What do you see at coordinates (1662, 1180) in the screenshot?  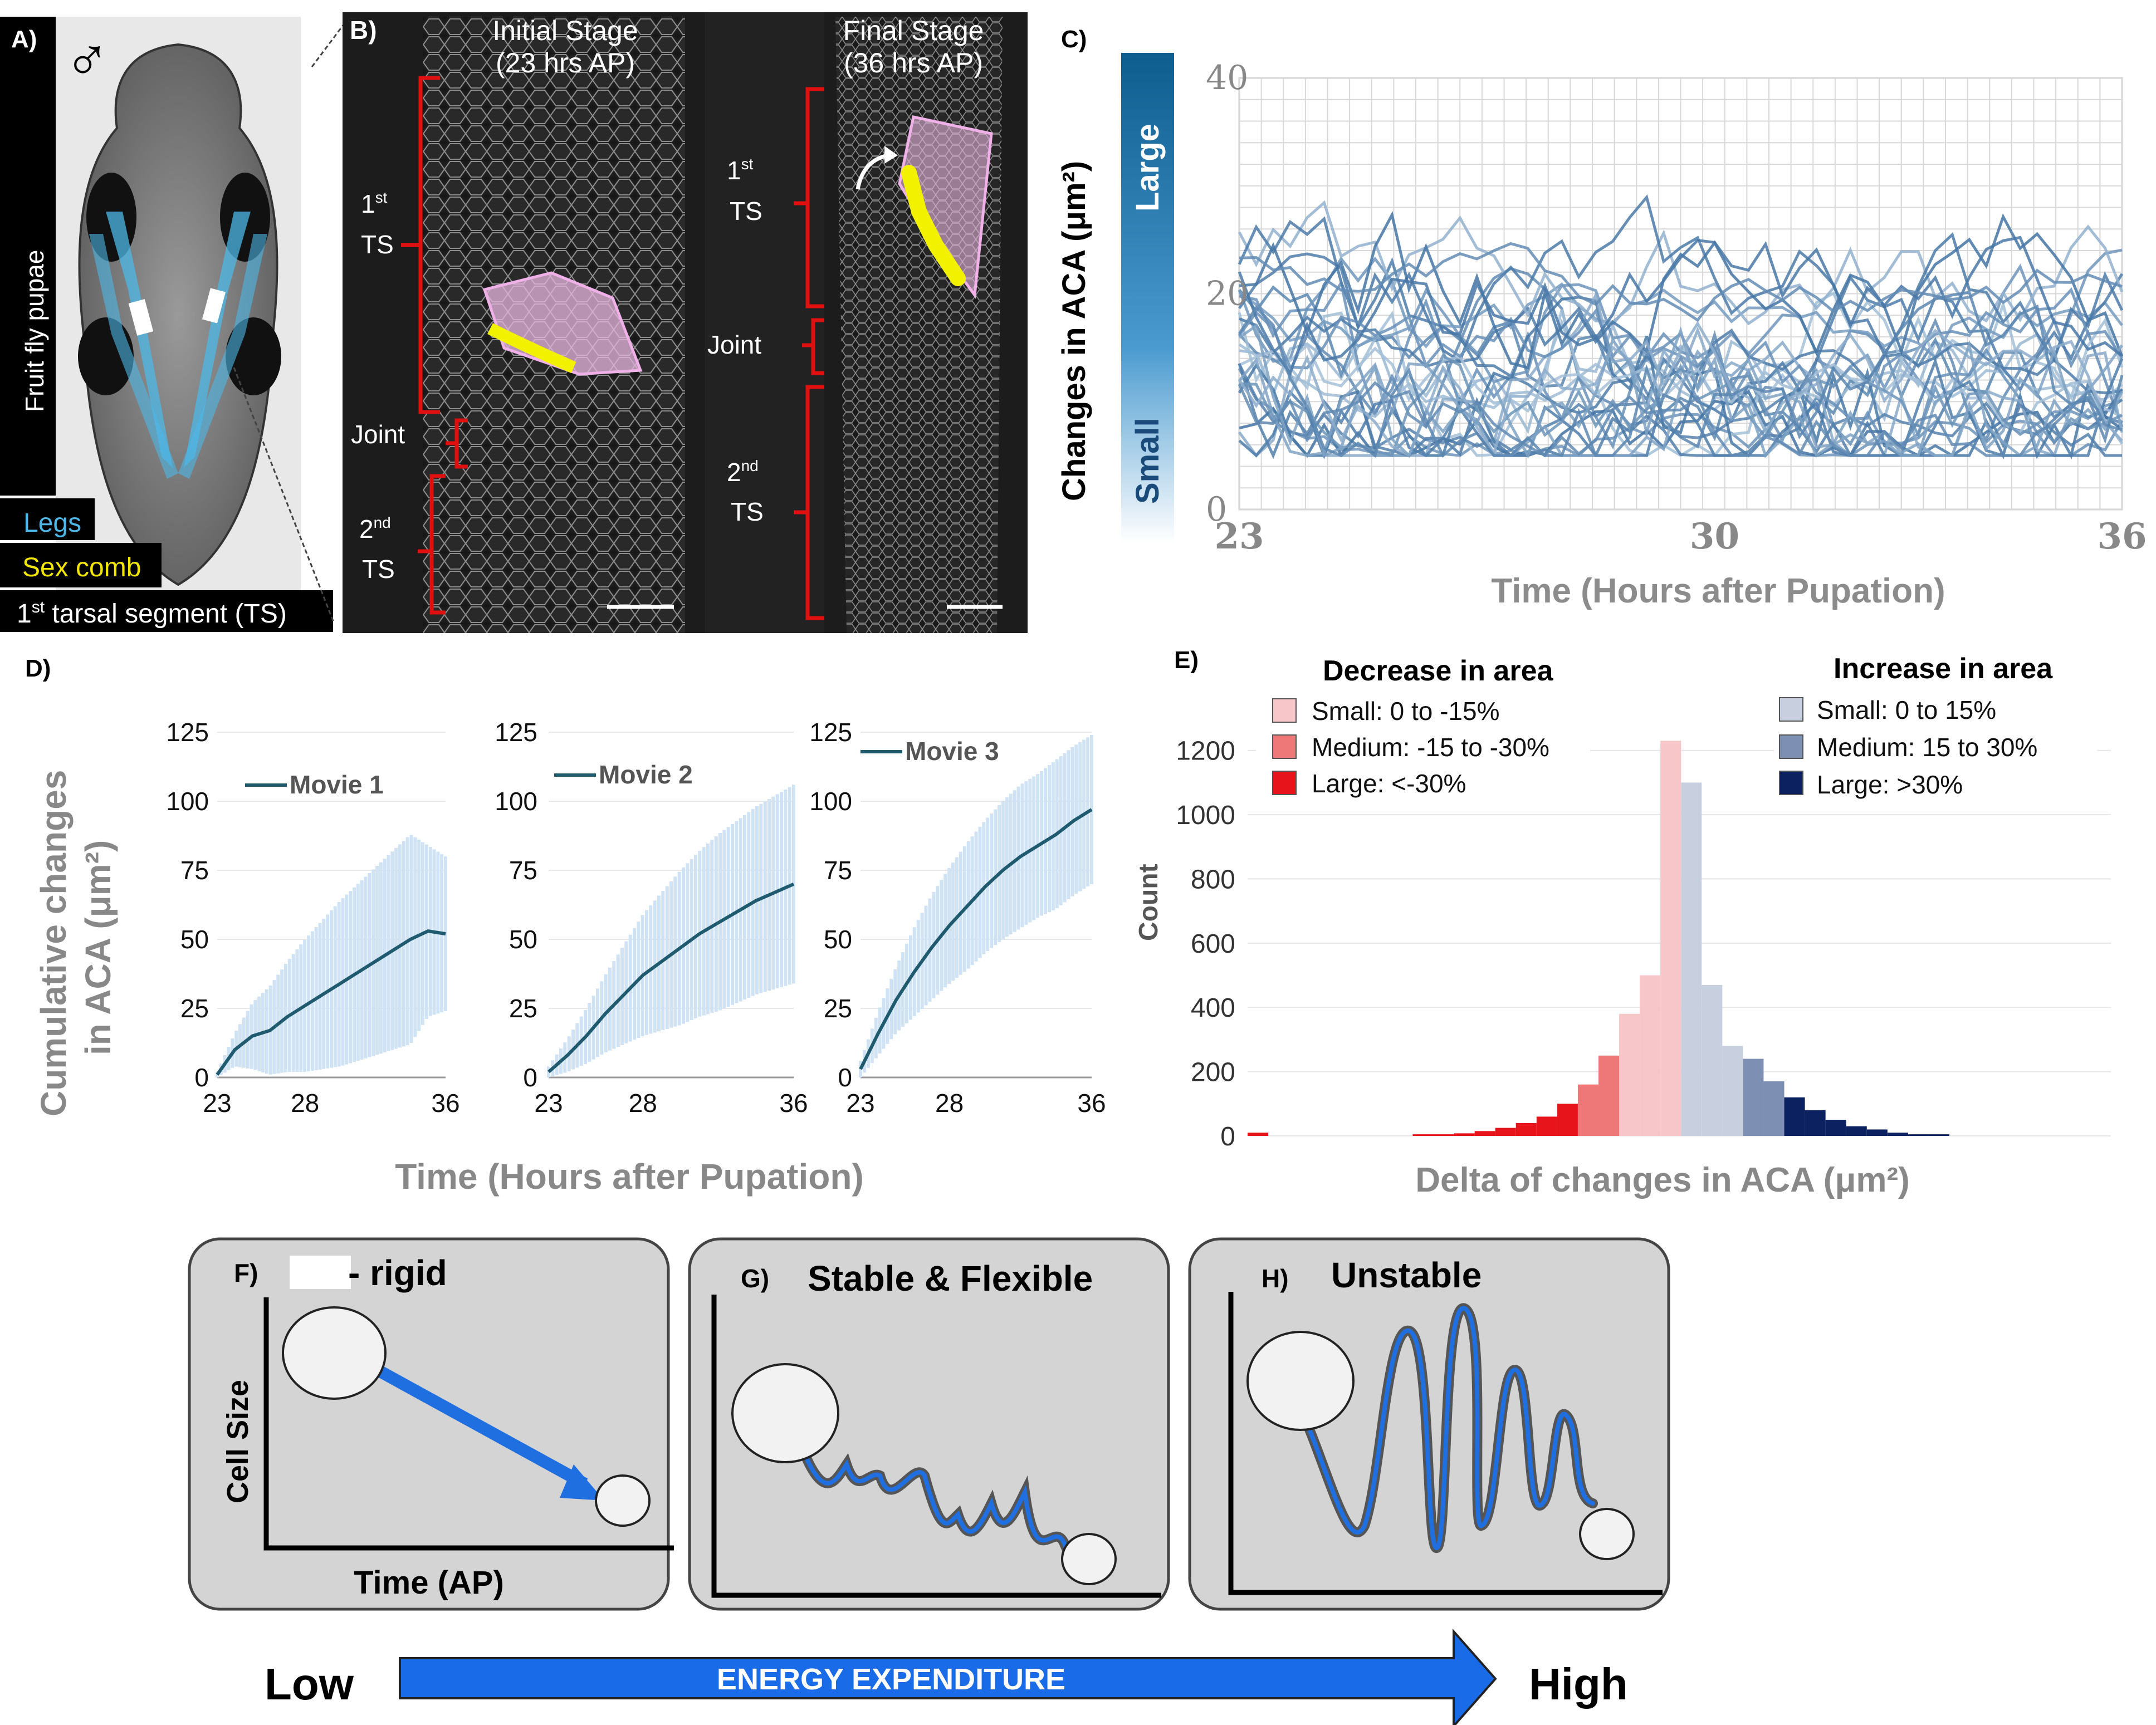 I see `panel-e-xlabel: Delta of changes in ACA (μm²)` at bounding box center [1662, 1180].